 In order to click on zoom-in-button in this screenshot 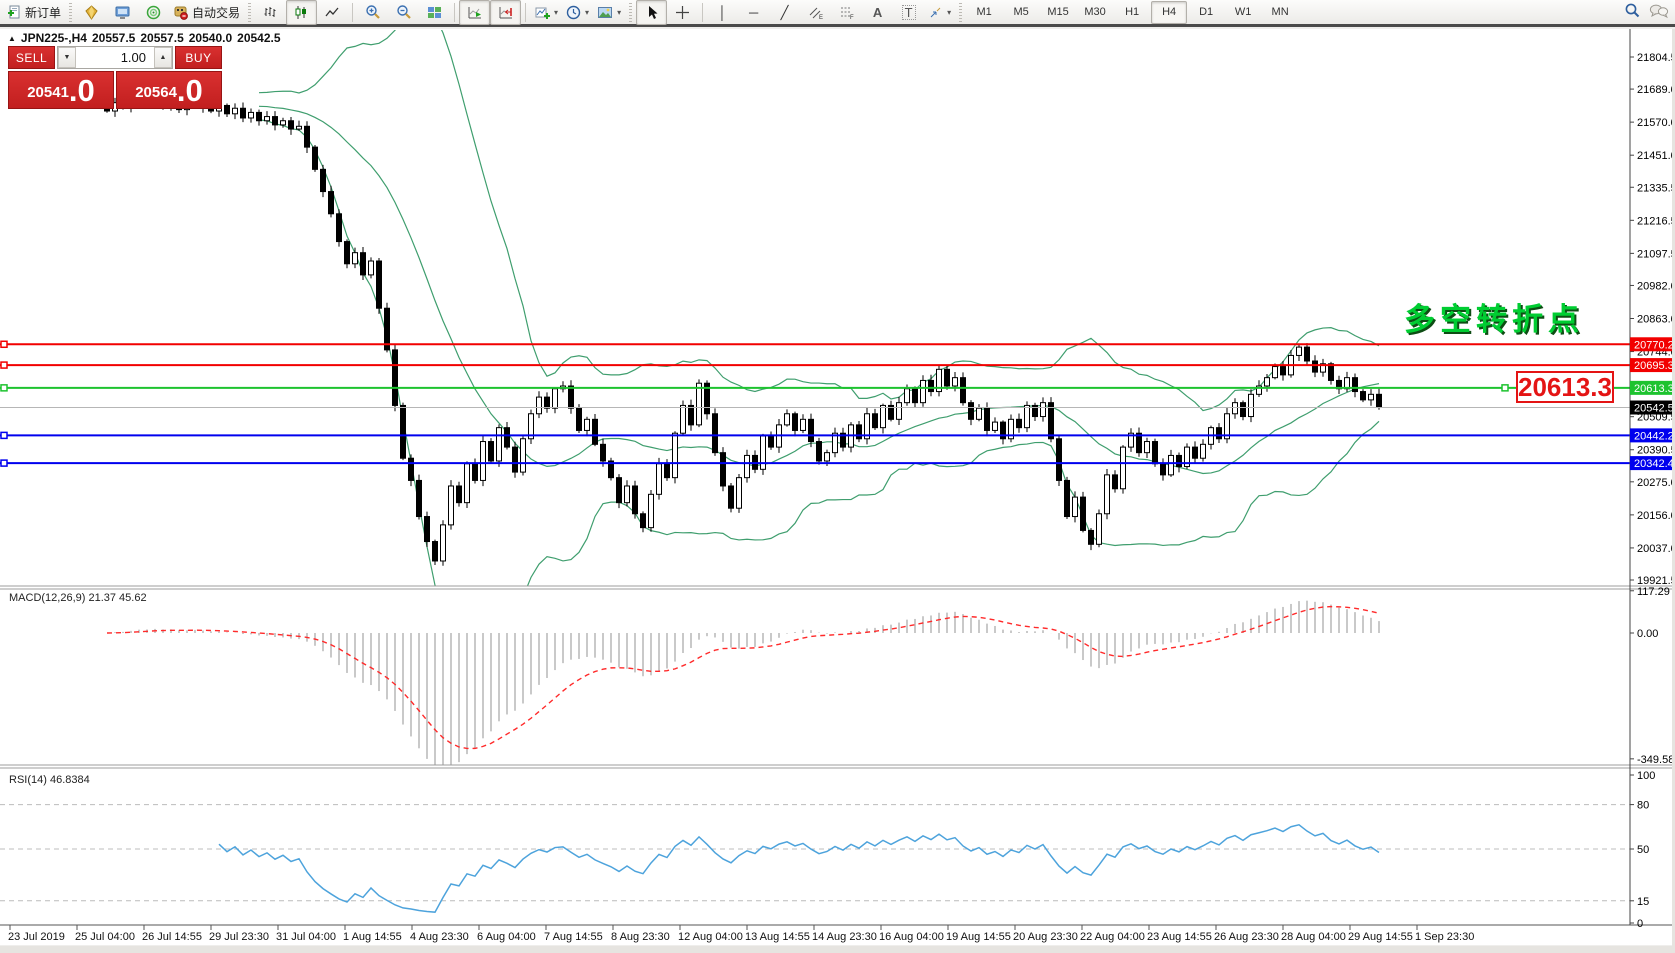, I will do `click(372, 12)`.